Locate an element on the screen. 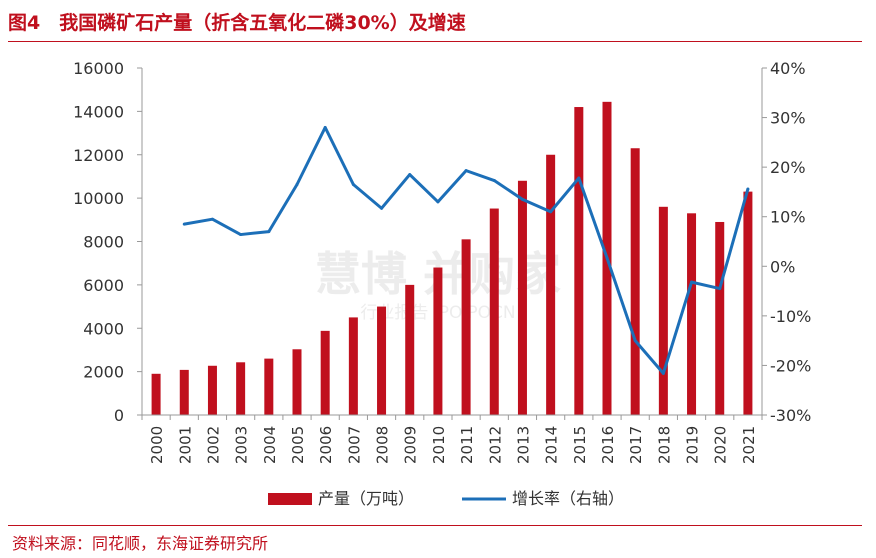 Image resolution: width=876 pixels, height=558 pixels. x-tick-label: 2017 is located at coordinates (636, 445).